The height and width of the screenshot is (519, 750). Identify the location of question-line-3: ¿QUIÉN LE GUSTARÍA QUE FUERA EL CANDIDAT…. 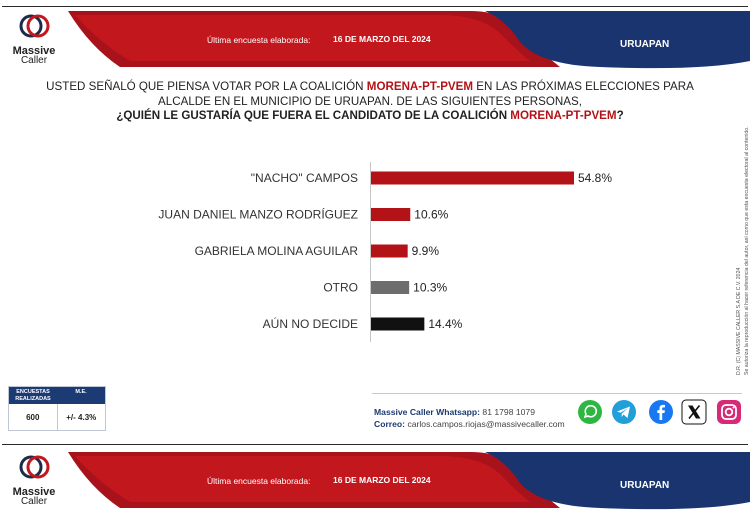
(370, 116).